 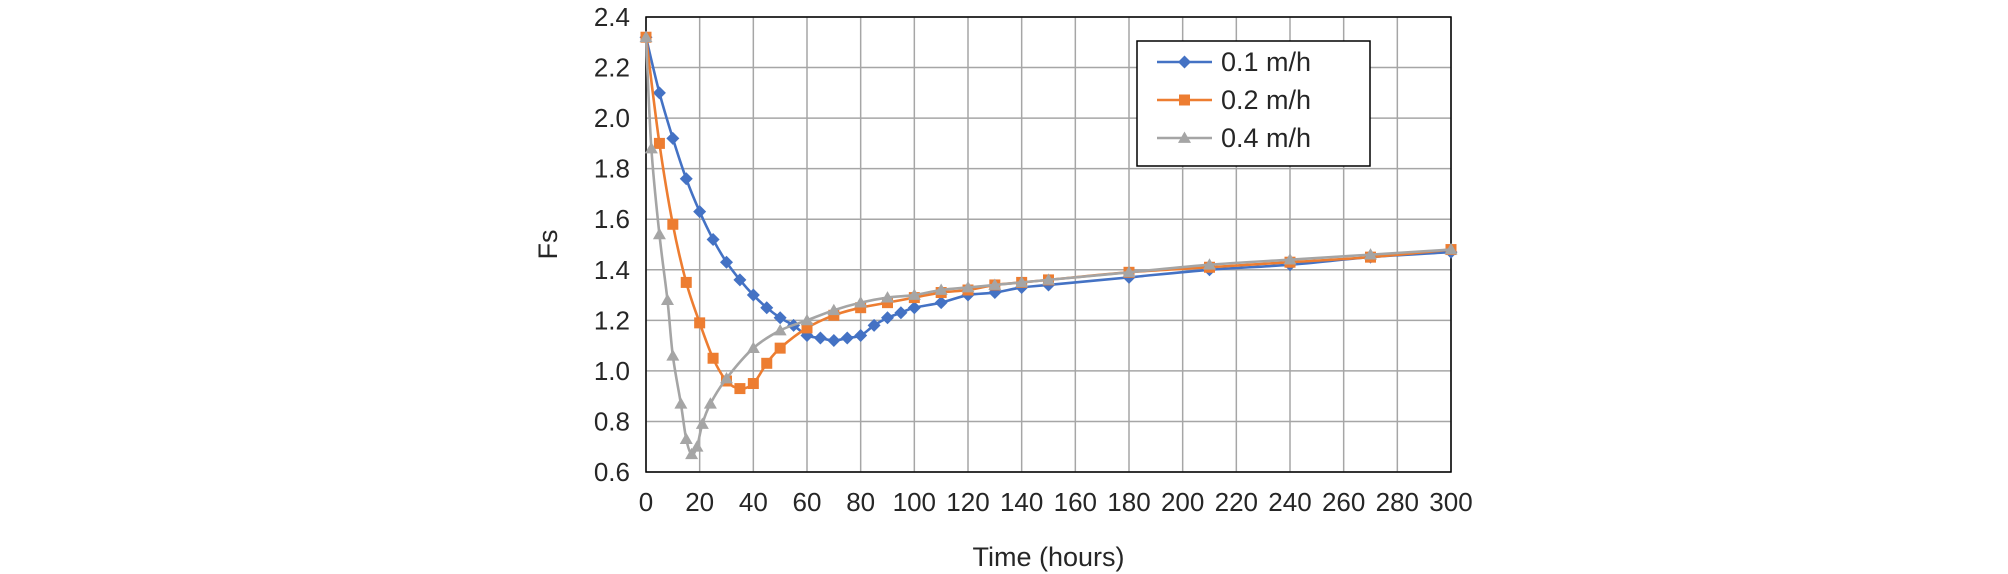 I want to click on legend-entry: 0.2 m/h, so click(x=1234, y=100).